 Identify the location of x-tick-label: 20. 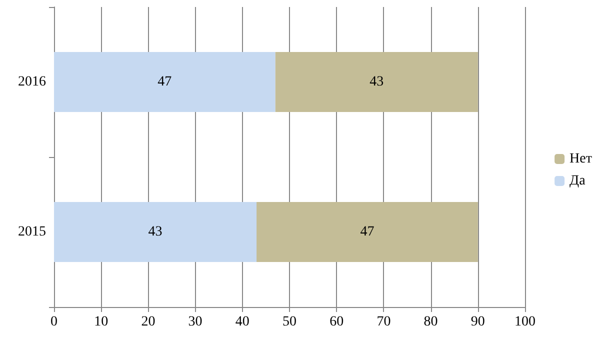
(148, 322).